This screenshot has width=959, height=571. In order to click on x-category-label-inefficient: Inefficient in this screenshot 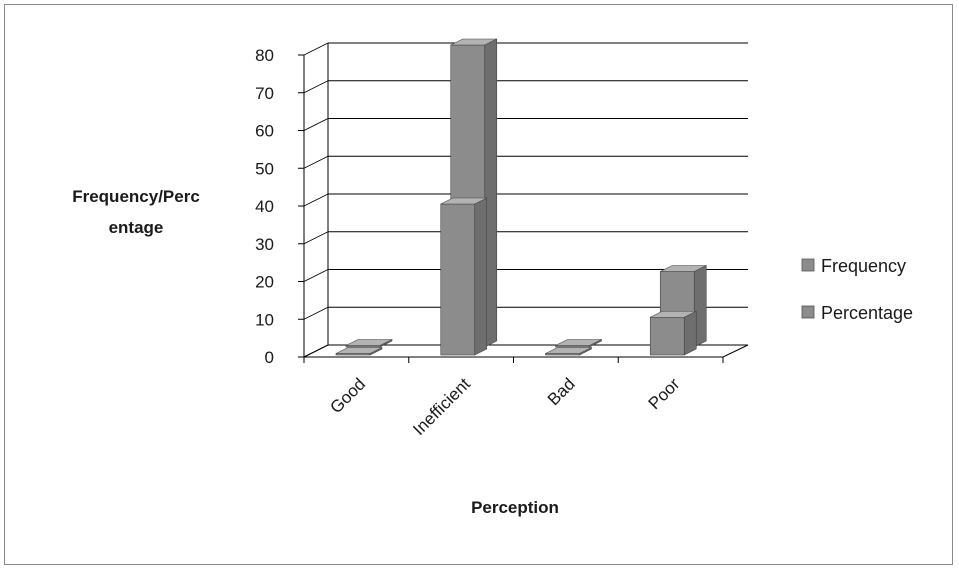, I will do `click(441, 406)`.